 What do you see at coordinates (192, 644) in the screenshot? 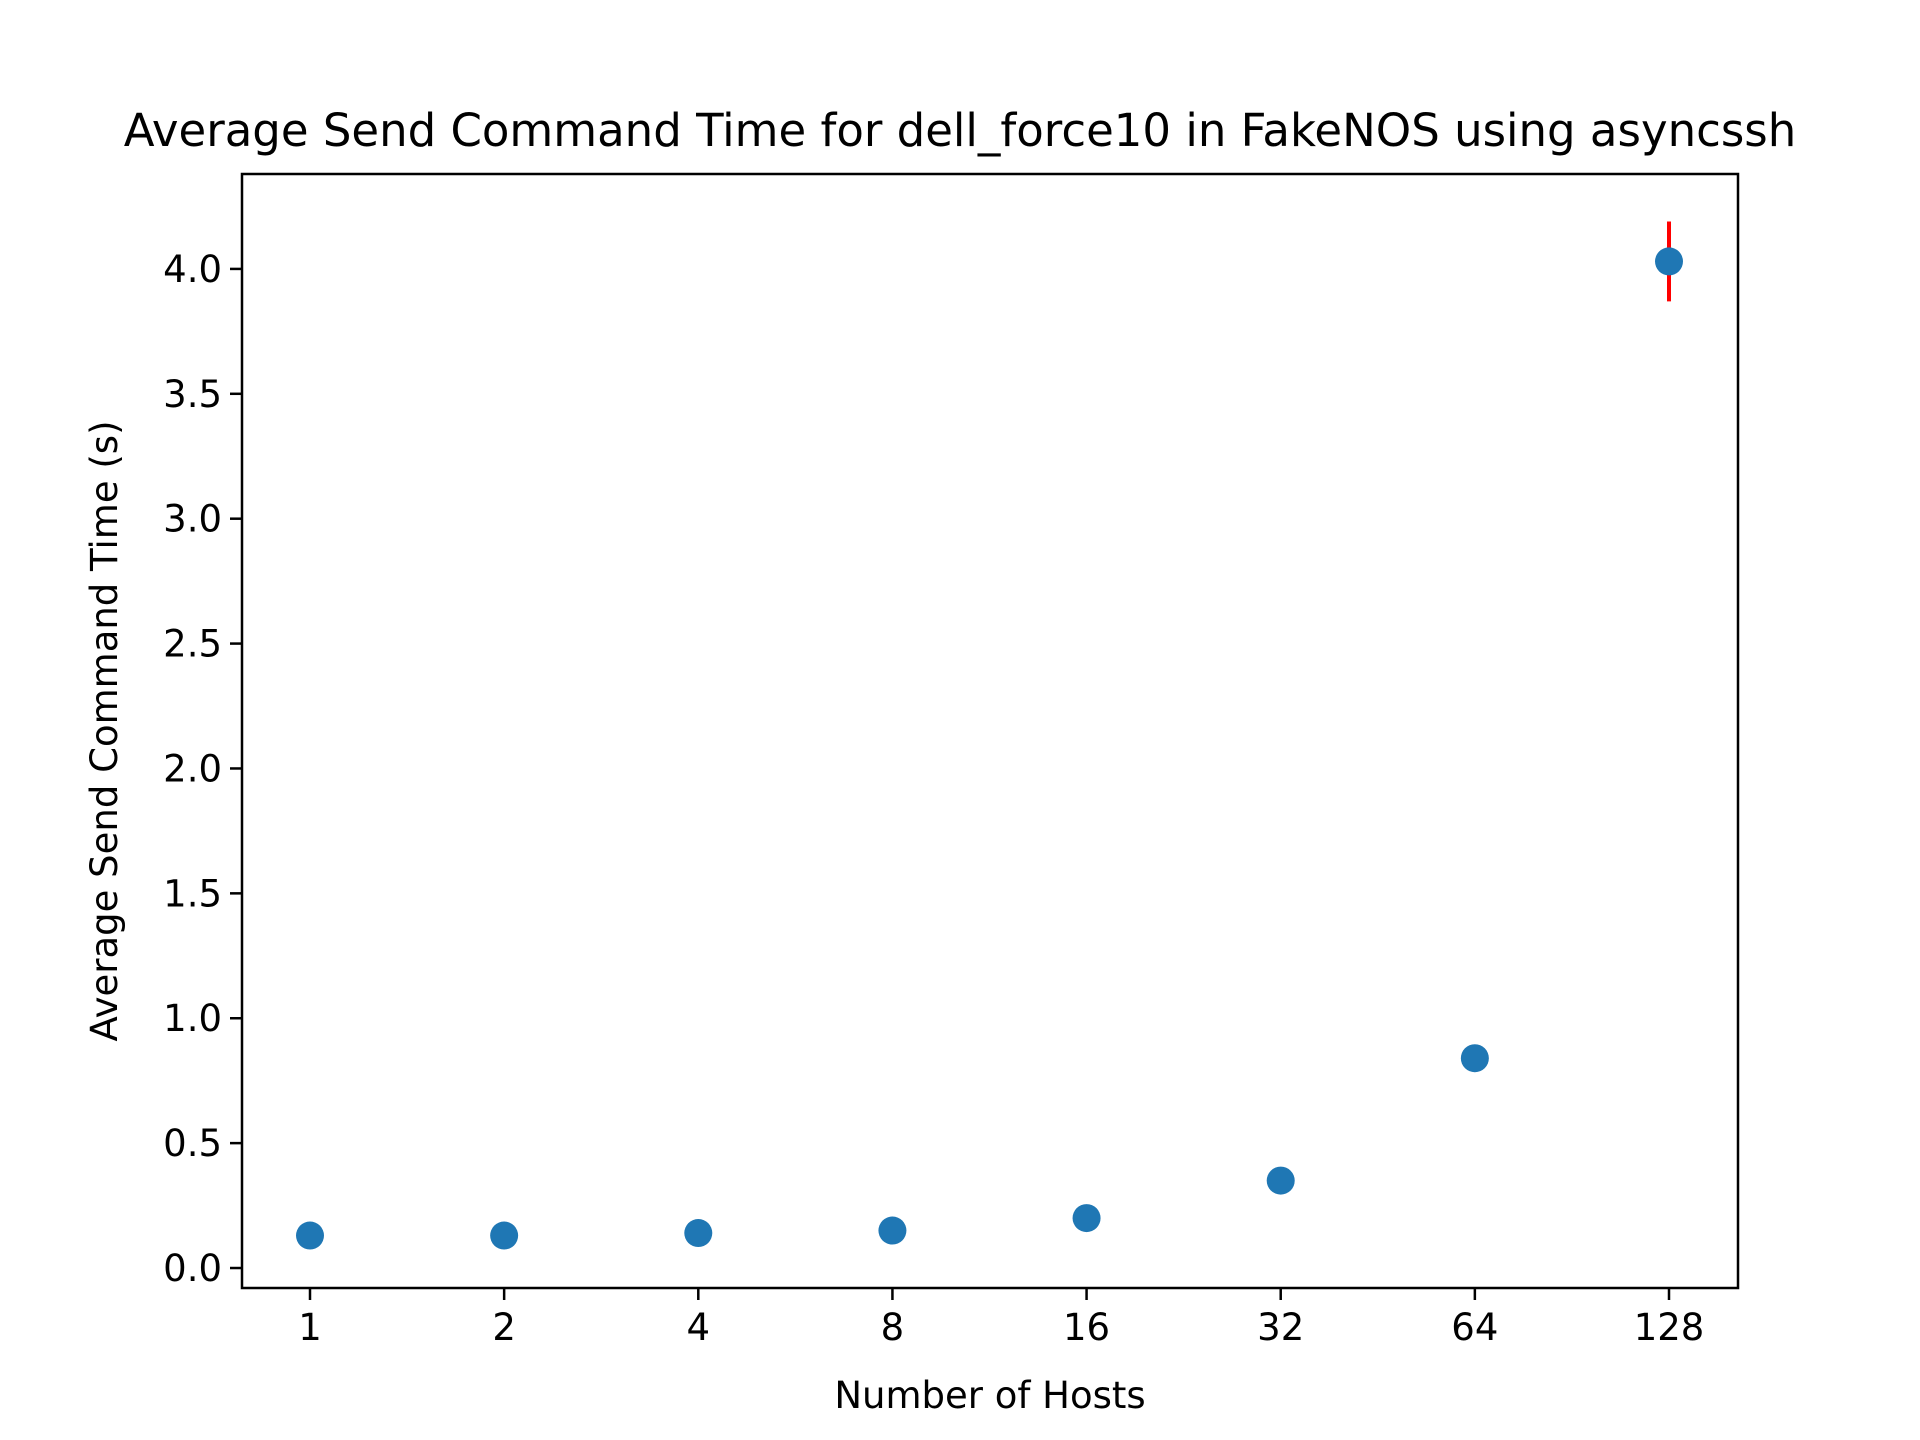
I see `y-tick-label: 2.5` at bounding box center [192, 644].